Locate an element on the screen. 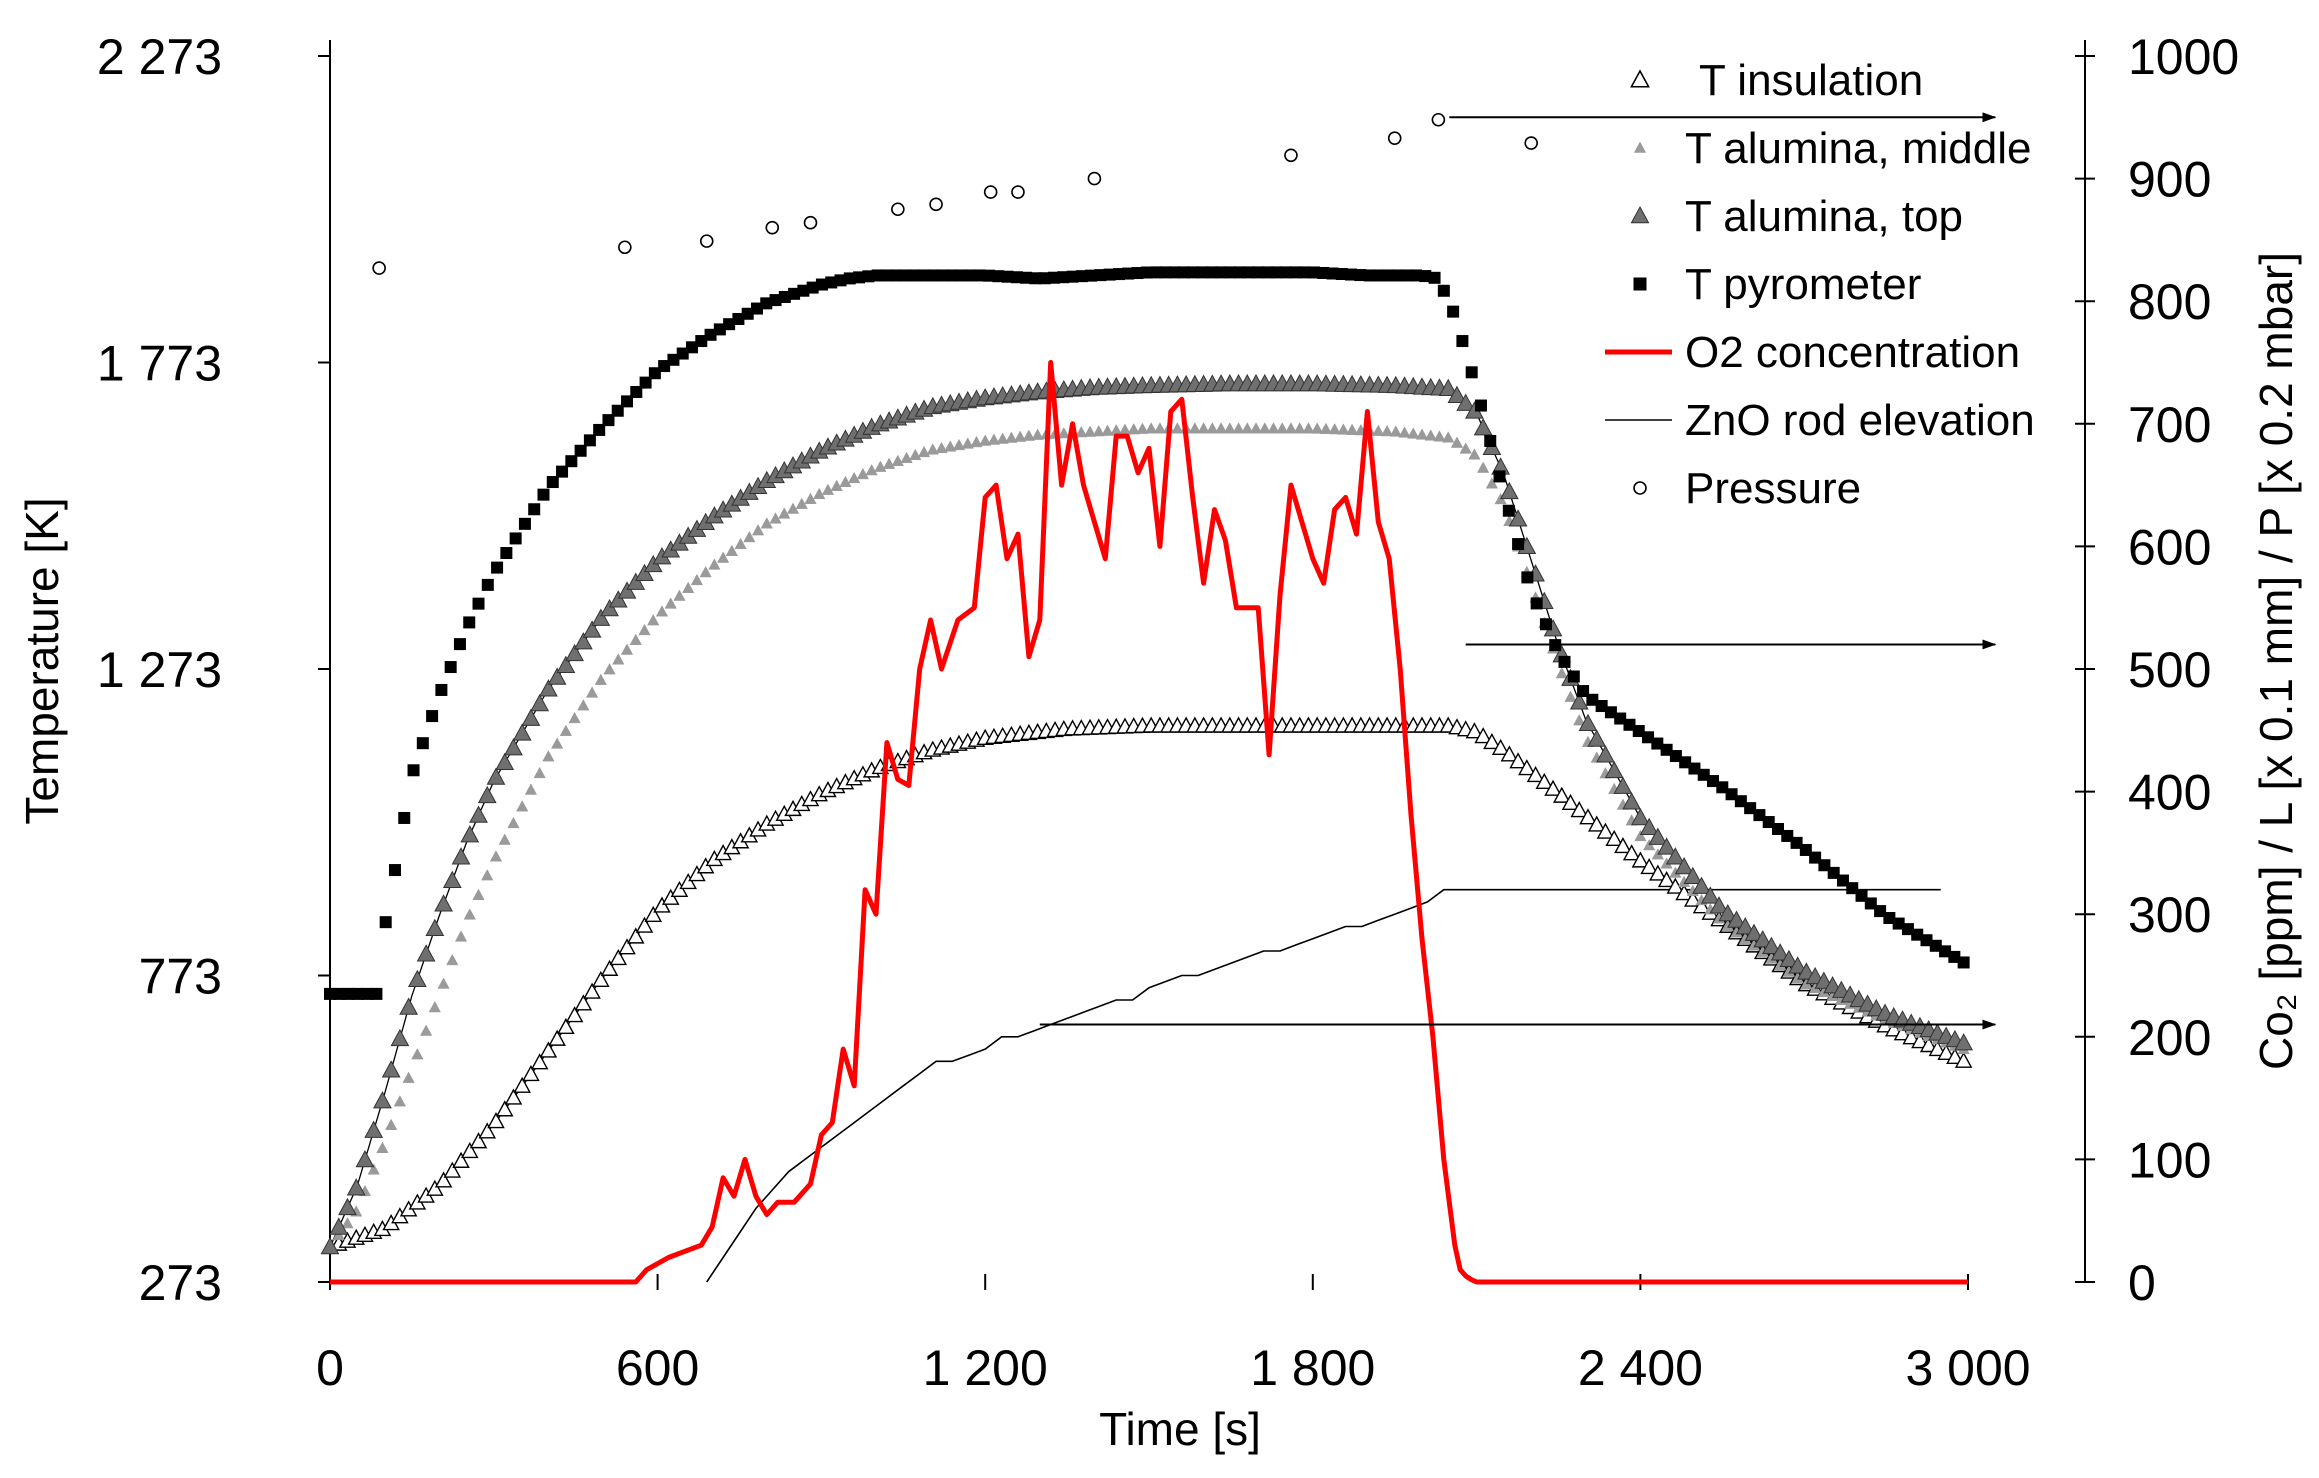  y-left-tick-label: 2 273 is located at coordinates (159, 57).